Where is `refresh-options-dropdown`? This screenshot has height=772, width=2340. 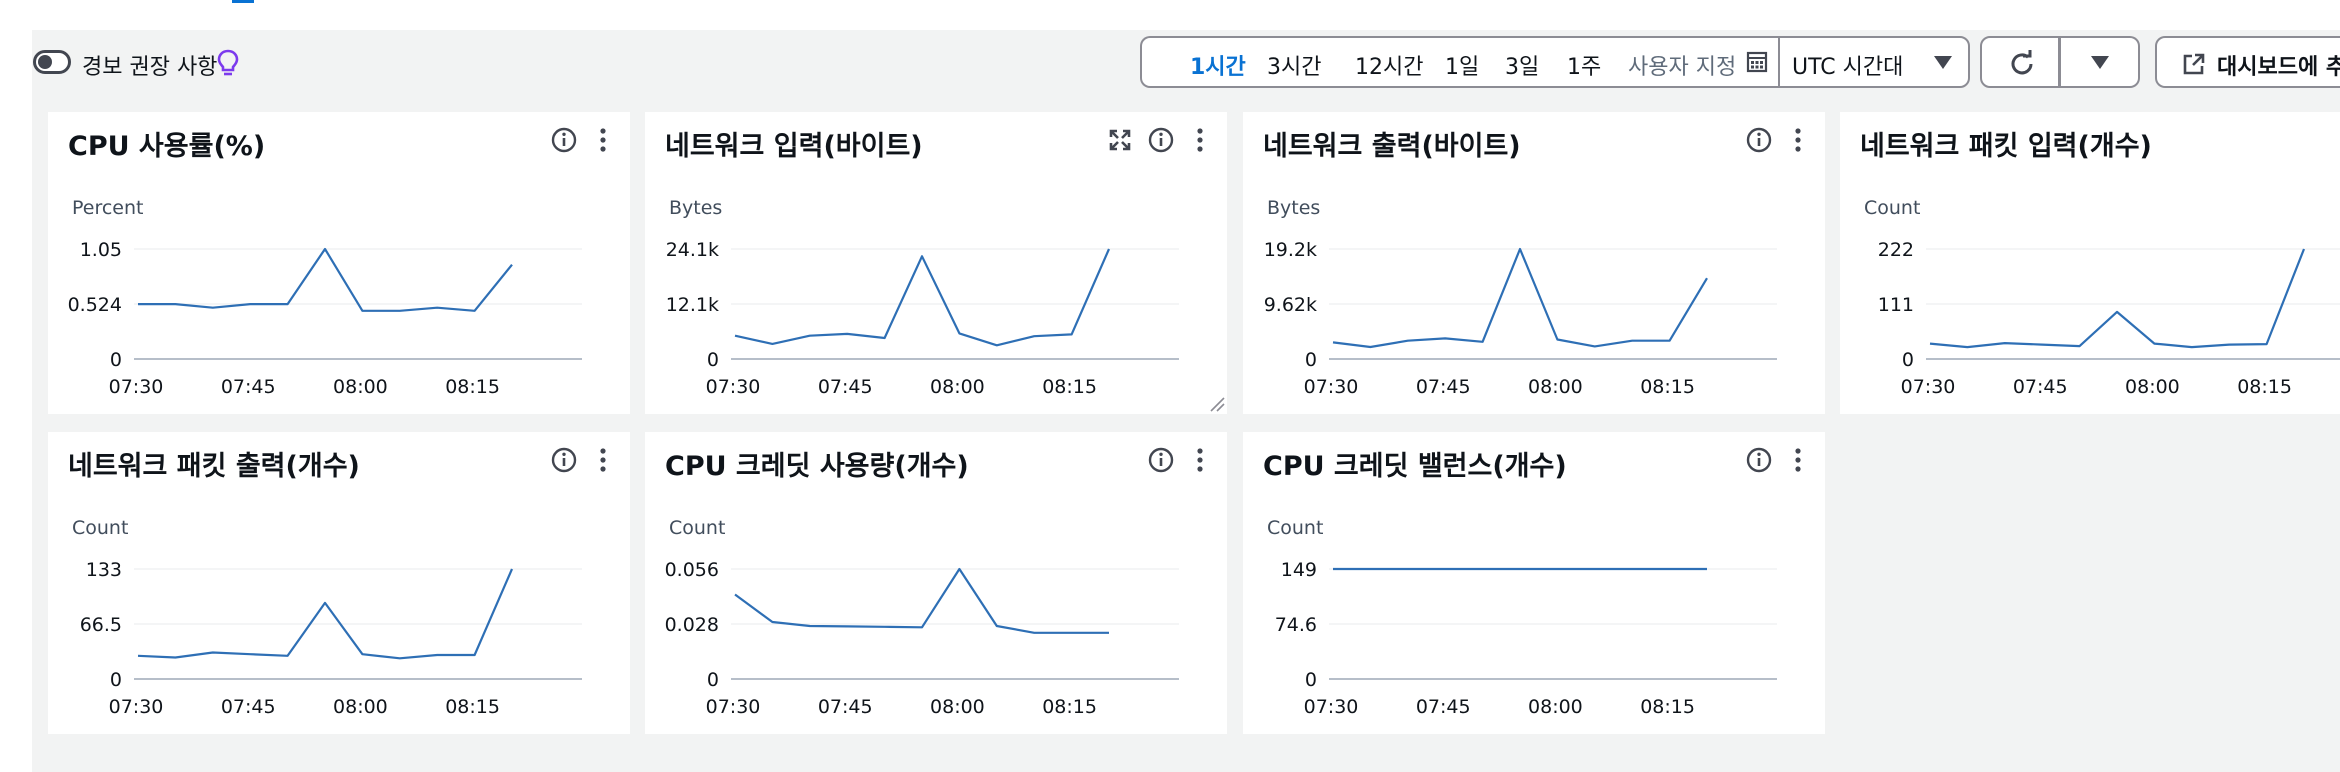
refresh-options-dropdown is located at coordinates (2100, 62).